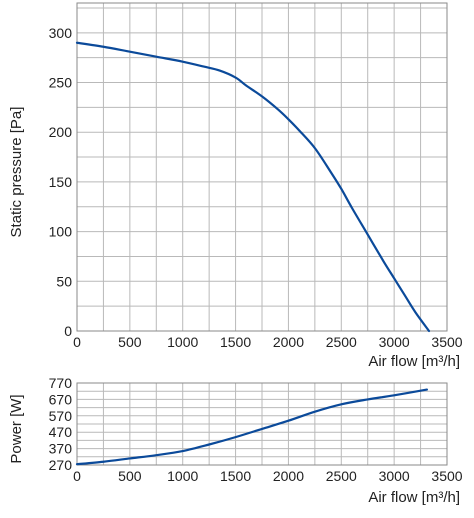  Describe the element at coordinates (68, 331) in the screenshot. I see `y-tick-label: 0` at that location.